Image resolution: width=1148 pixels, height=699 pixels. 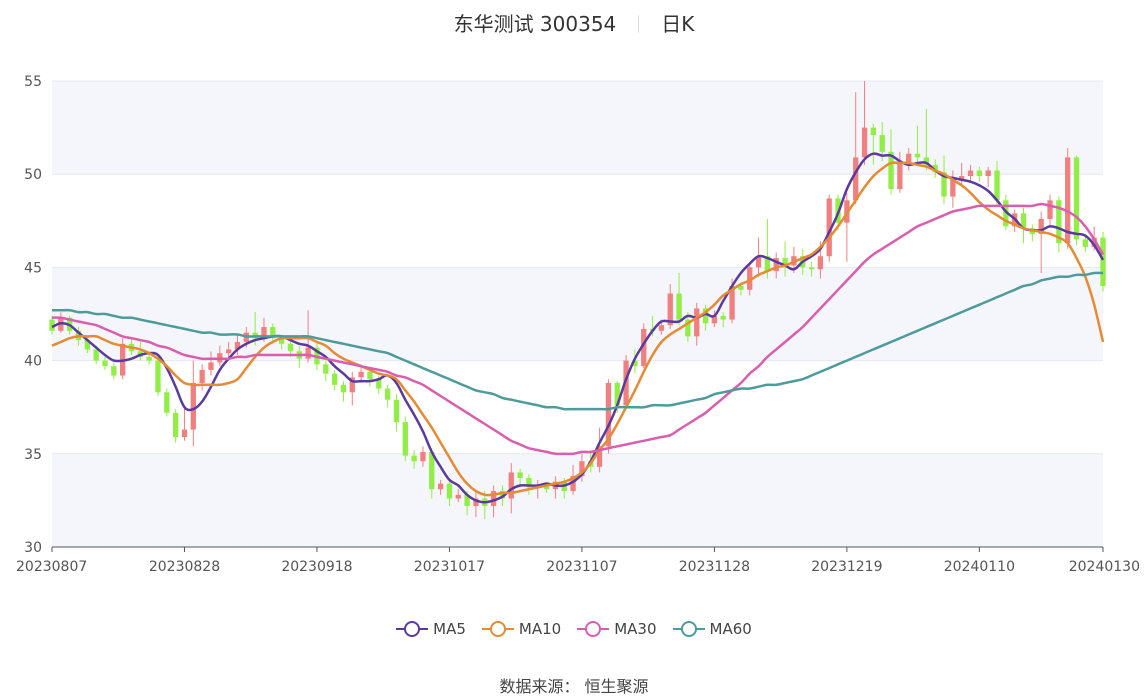 What do you see at coordinates (33, 175) in the screenshot?
I see `y-tick-label: 50` at bounding box center [33, 175].